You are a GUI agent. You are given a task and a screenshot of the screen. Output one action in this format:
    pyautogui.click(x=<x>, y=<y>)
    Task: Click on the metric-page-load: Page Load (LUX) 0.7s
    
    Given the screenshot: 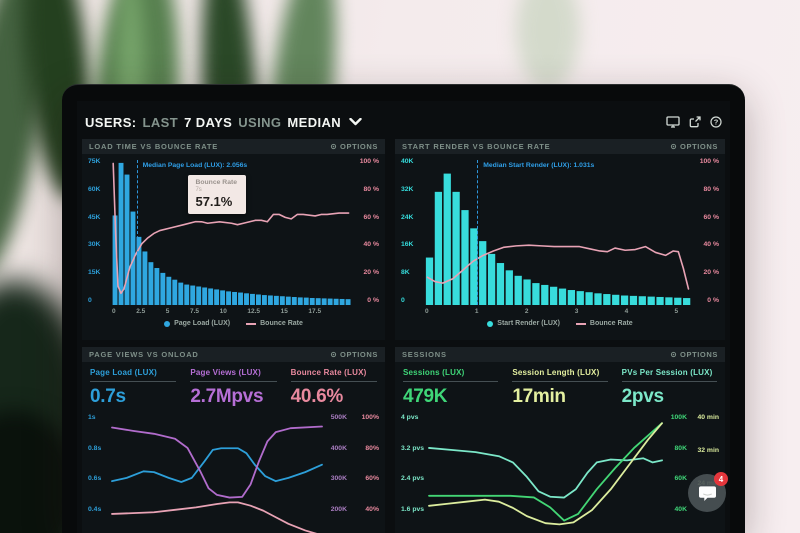 What is the action you would take?
    pyautogui.click(x=133, y=388)
    